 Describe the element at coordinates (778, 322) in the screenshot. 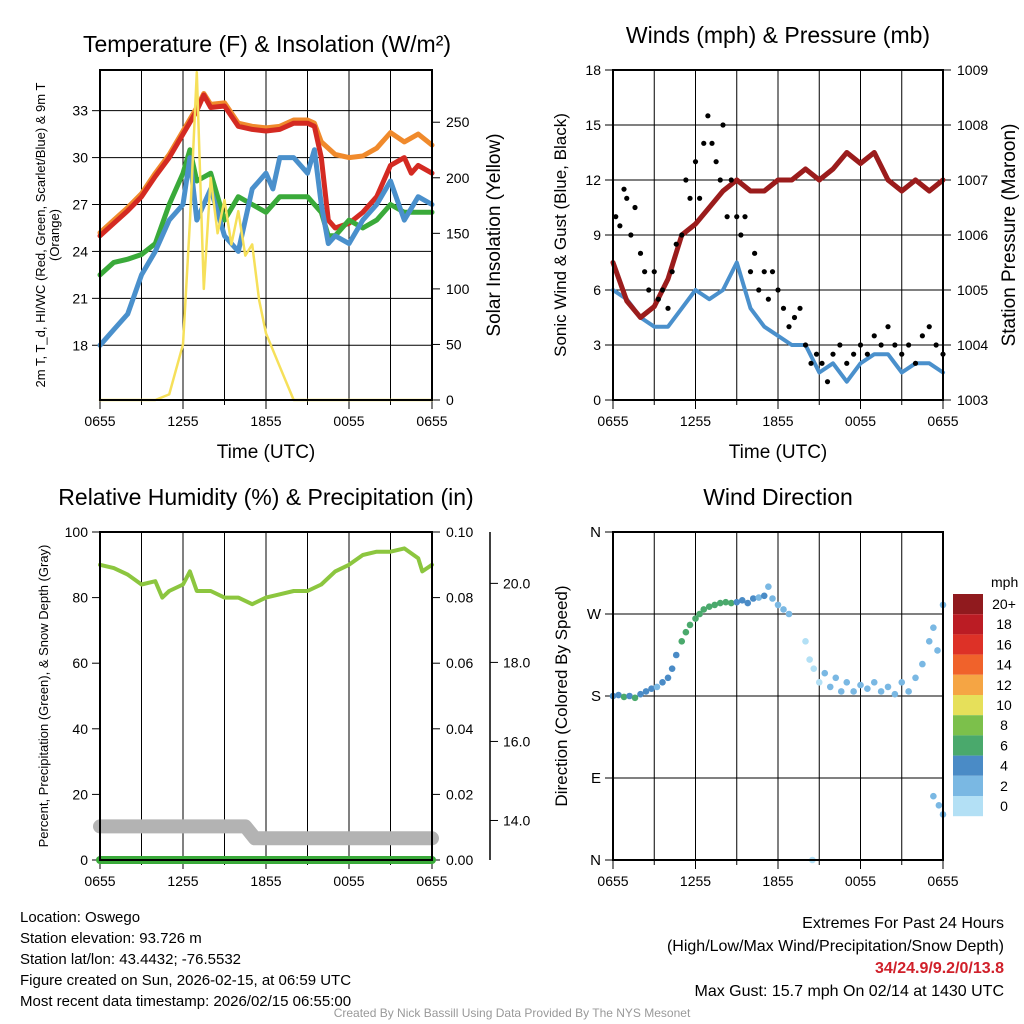

I see `series-sonic-wind` at that location.